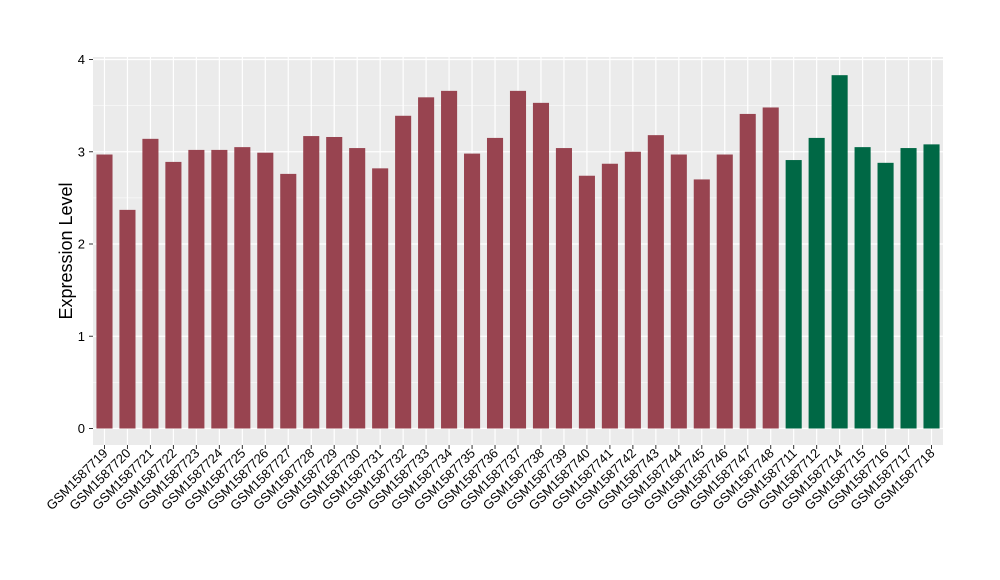 This screenshot has width=1000, height=580. Describe the element at coordinates (81, 59) in the screenshot. I see `y-tick-label: 4` at that location.